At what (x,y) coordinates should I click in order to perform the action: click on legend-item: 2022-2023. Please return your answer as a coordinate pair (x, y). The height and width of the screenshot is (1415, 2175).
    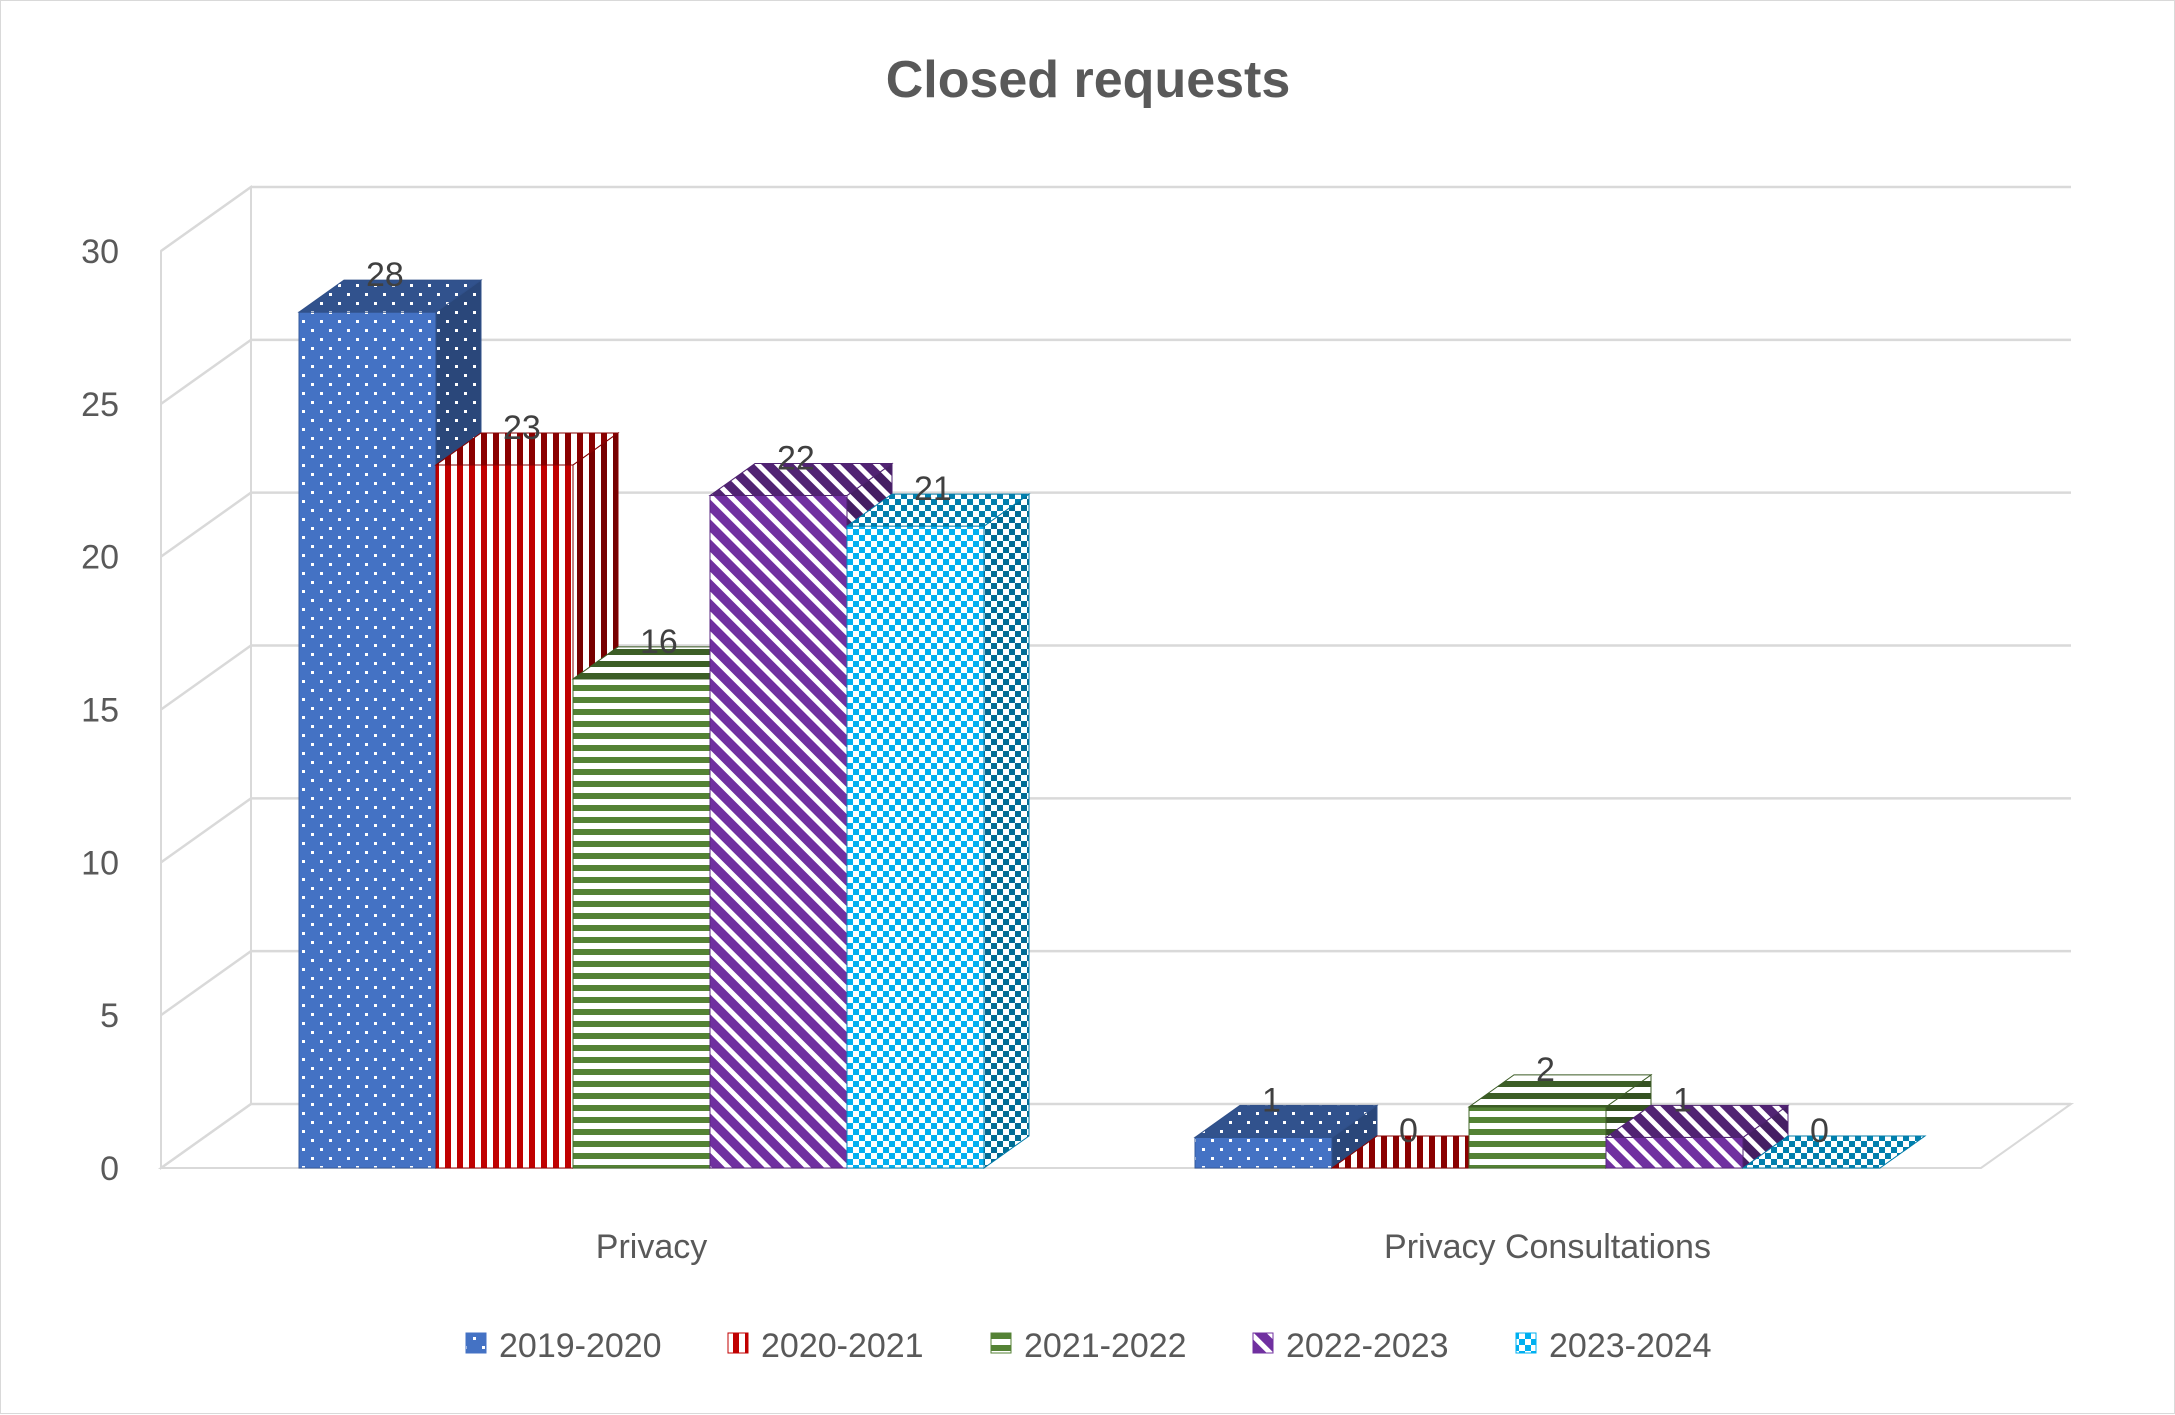
    Looking at the image, I should click on (1350, 1346).